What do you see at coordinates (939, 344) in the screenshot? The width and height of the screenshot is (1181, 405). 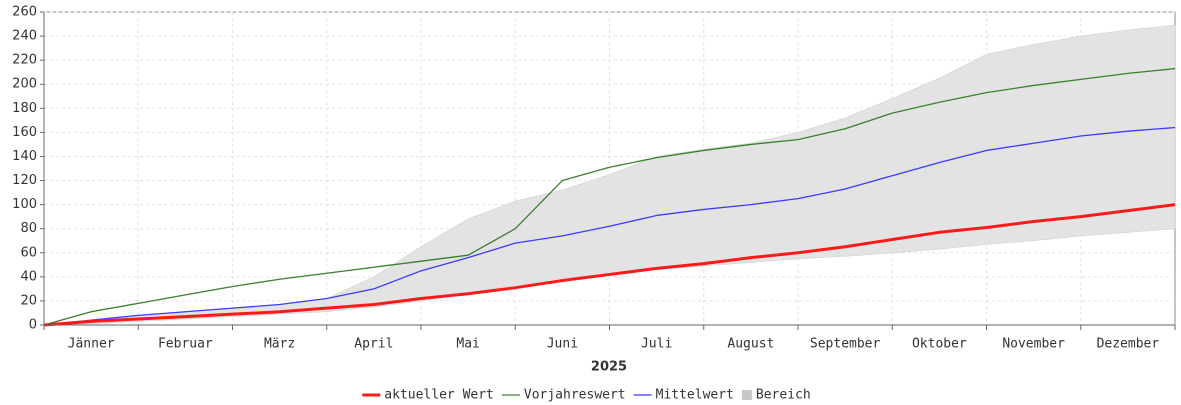 I see `x-tick-label: Oktober` at bounding box center [939, 344].